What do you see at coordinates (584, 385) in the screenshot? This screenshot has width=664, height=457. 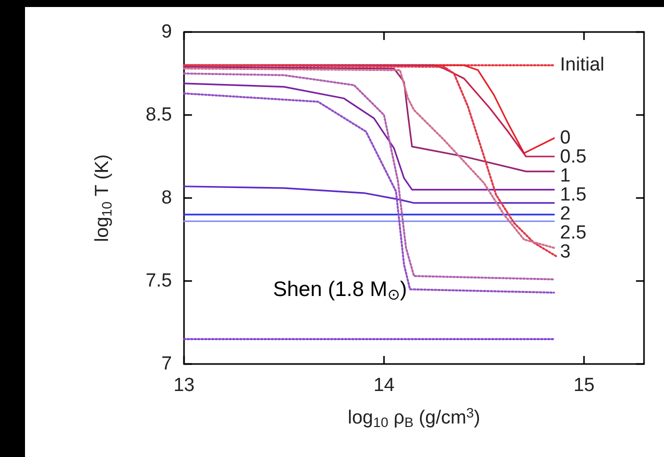 I see `x-tick-label: 15` at bounding box center [584, 385].